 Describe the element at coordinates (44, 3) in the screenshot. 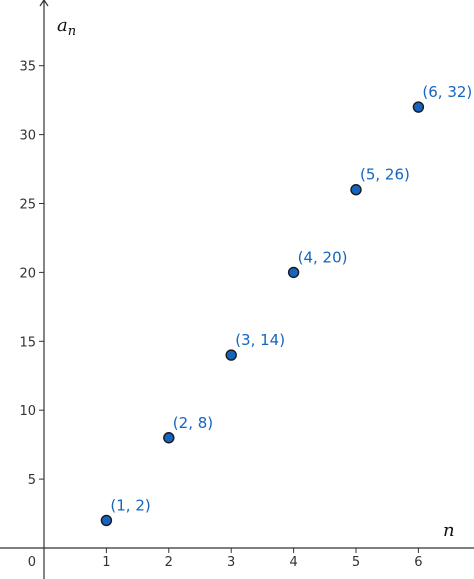

I see `y-axis-arrow` at that location.